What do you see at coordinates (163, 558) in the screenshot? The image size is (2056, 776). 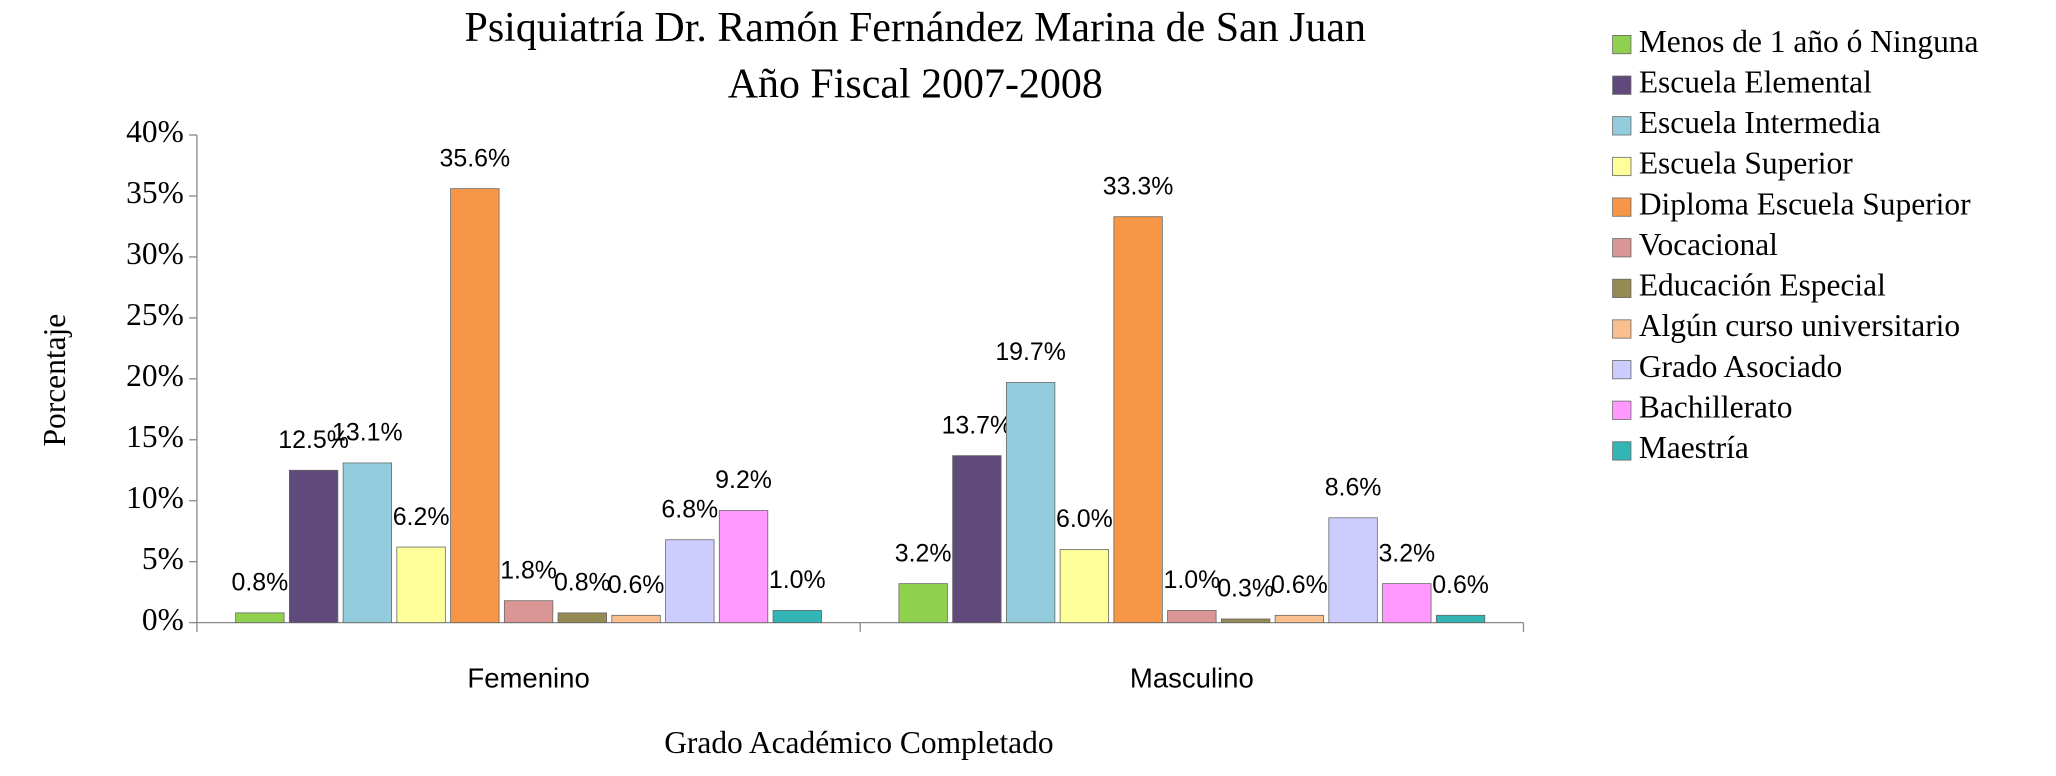 I see `y-tick-label: 5%` at bounding box center [163, 558].